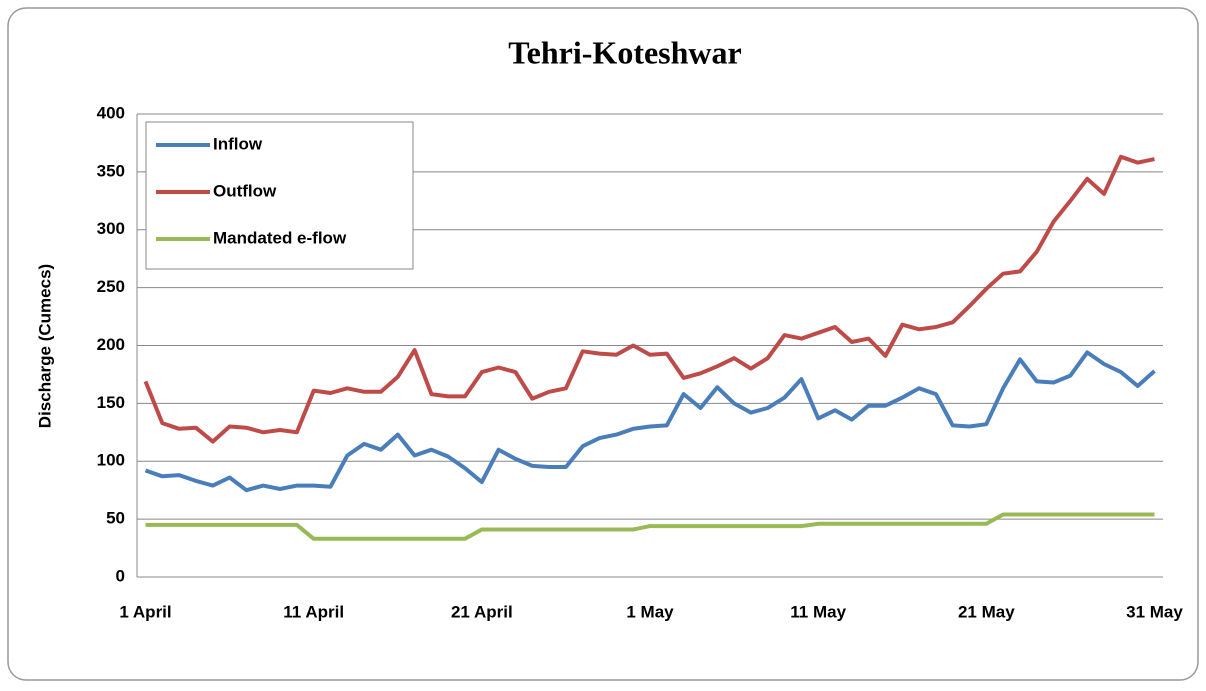 This screenshot has width=1206, height=691. What do you see at coordinates (145, 611) in the screenshot?
I see `x-tick-label: 1 April` at bounding box center [145, 611].